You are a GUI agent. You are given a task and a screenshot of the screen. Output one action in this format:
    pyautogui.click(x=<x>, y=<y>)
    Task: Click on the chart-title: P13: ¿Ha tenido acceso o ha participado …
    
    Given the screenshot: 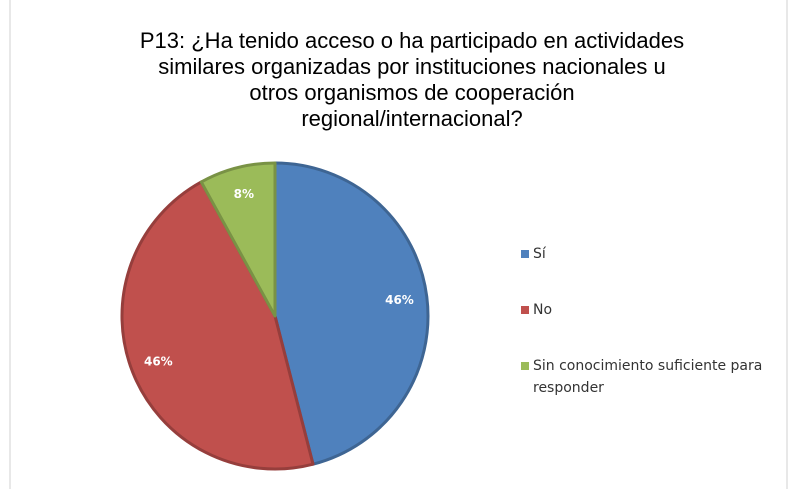 What is the action you would take?
    pyautogui.click(x=412, y=79)
    